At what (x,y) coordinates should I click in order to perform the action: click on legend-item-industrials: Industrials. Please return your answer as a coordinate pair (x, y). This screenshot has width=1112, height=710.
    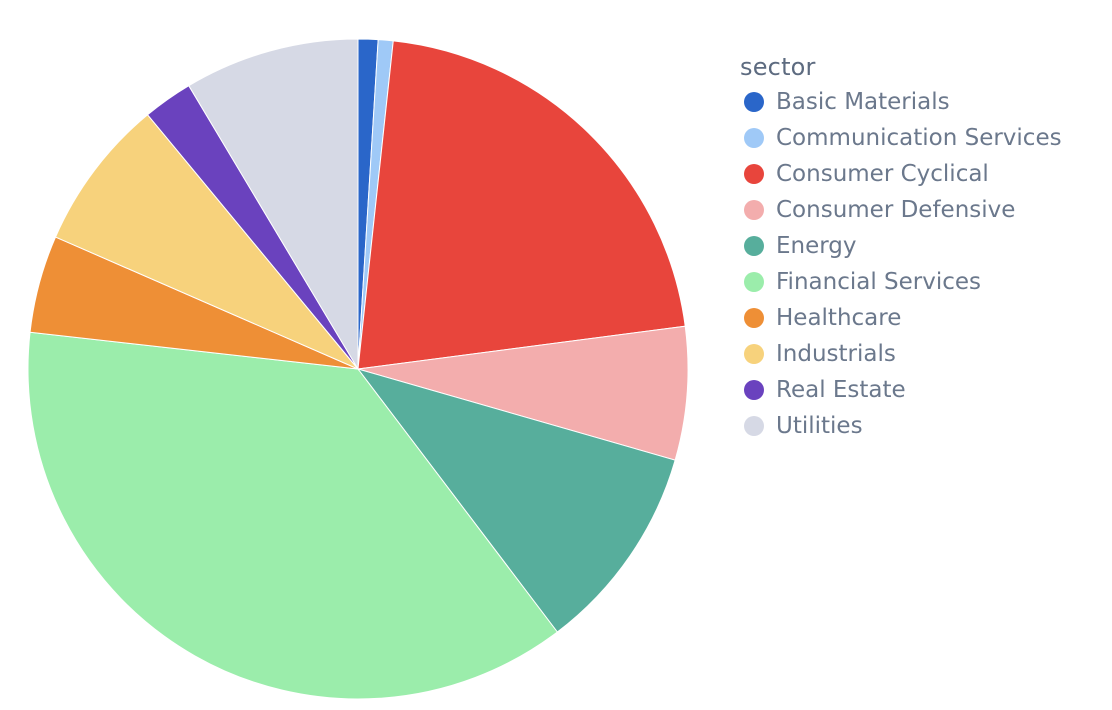
    Looking at the image, I should click on (920, 354).